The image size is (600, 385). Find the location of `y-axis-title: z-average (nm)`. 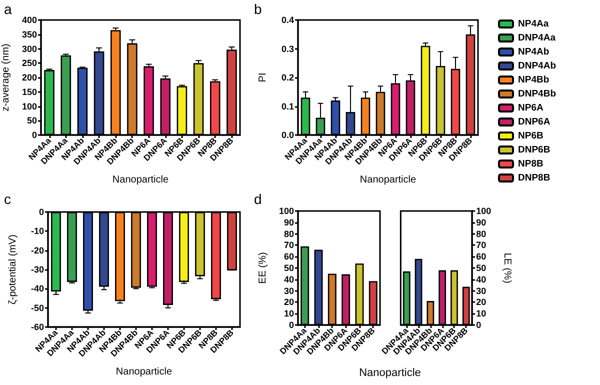

y-axis-title: z-average (nm) is located at coordinates (6, 78).